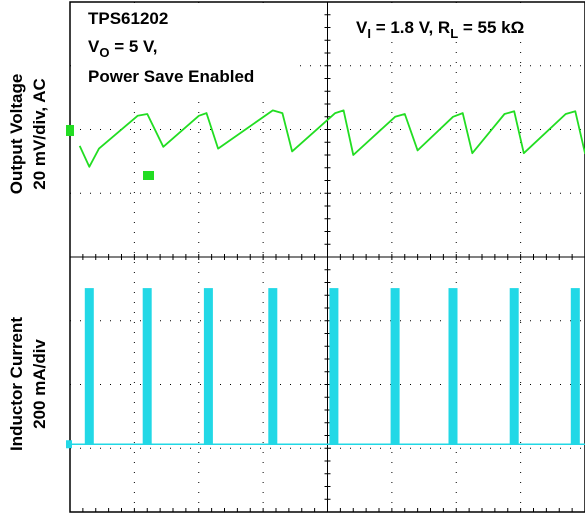  I want to click on input-load-condition: VI = 1.8 V, RL = 55 kΩ, so click(440, 29).